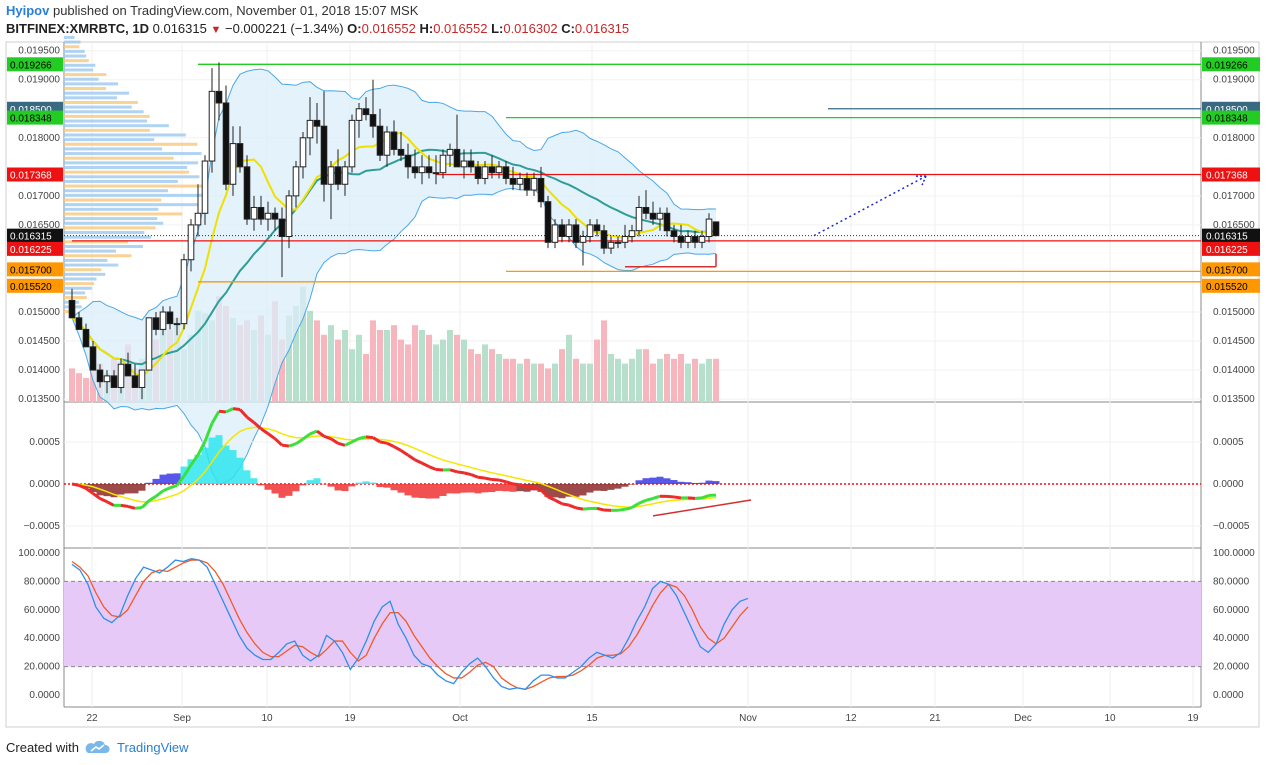  I want to click on price-tag-right-text: 0.018500, so click(1227, 110).